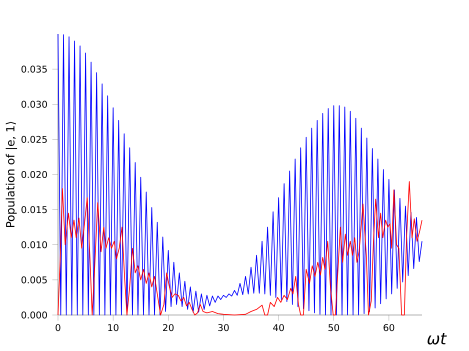  I want to click on x-tick-label: 0, so click(58, 328).